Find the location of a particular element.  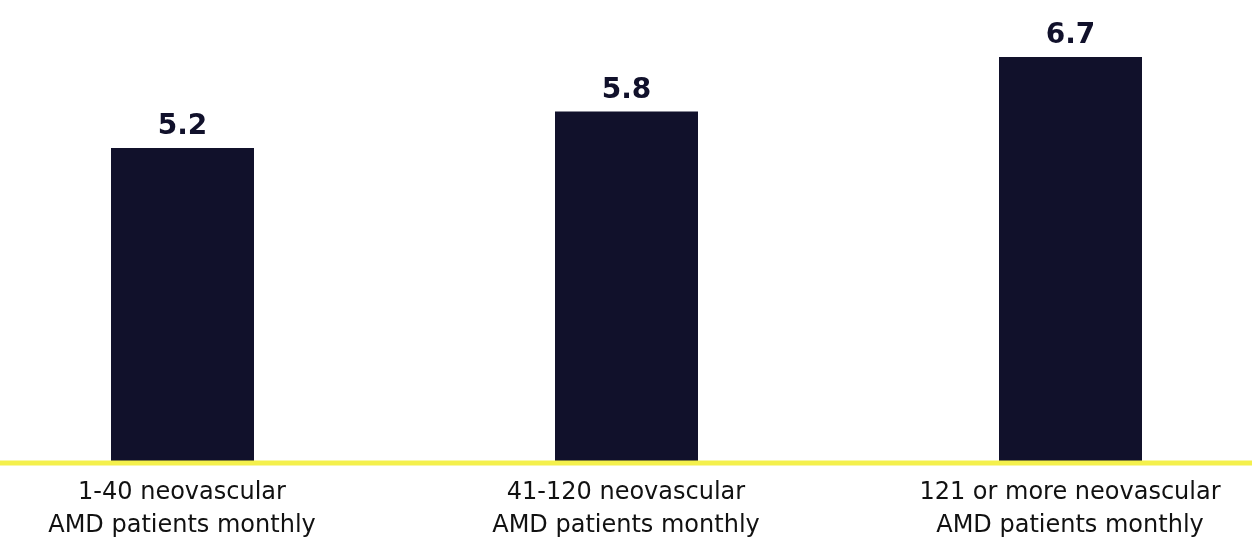

data-label: 5.8 is located at coordinates (626, 88).